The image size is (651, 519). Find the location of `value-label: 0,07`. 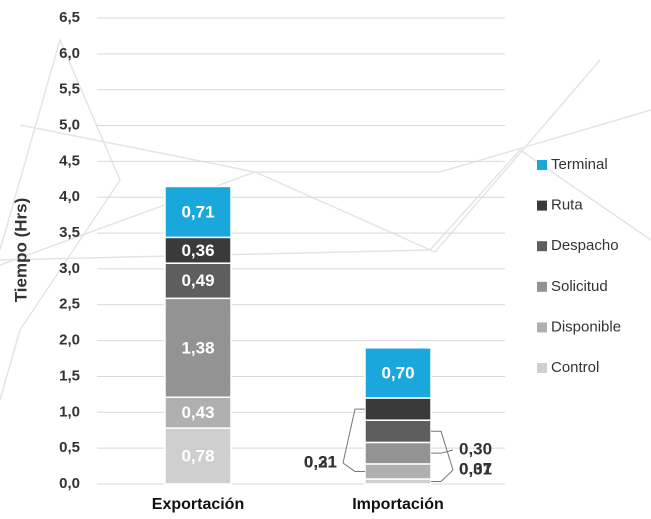

value-label: 0,07 is located at coordinates (475, 468).